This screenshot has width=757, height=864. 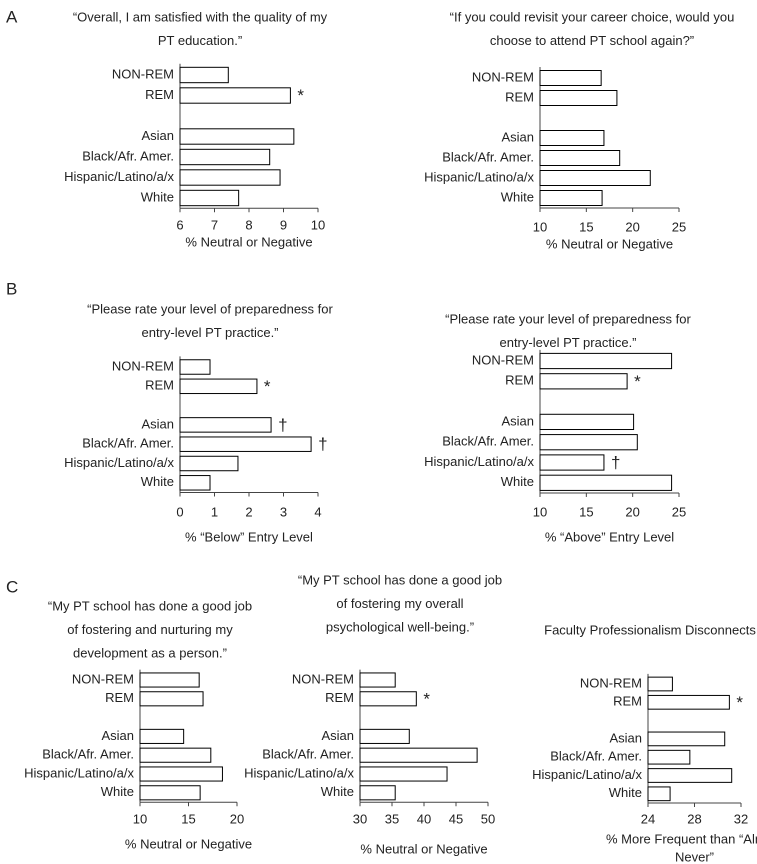 What do you see at coordinates (317, 511) in the screenshot?
I see `x-tick-label: 4` at bounding box center [317, 511].